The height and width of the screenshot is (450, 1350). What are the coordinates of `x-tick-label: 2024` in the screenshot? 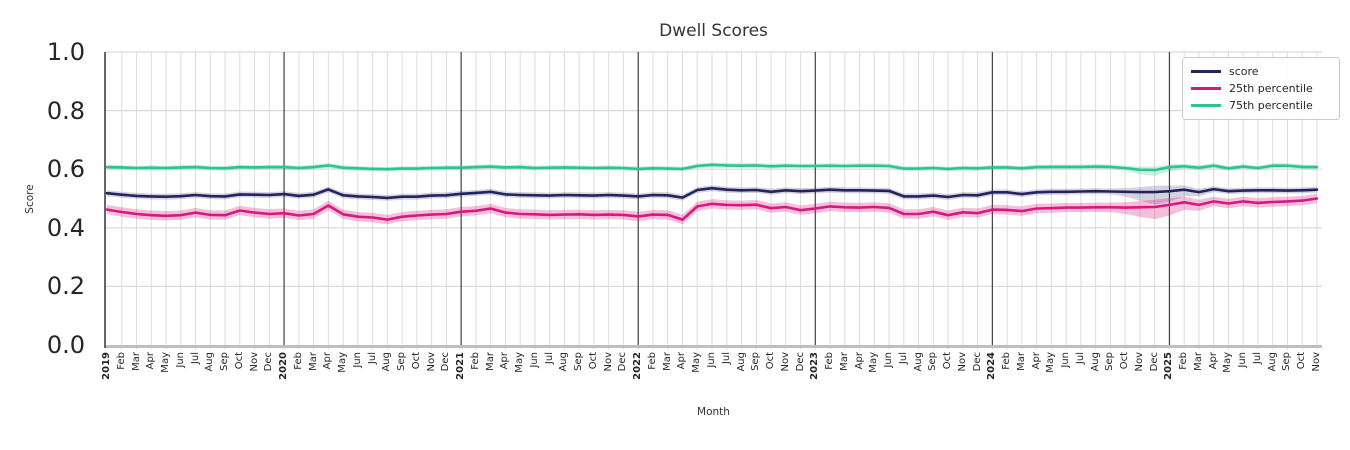 It's located at (992, 366).